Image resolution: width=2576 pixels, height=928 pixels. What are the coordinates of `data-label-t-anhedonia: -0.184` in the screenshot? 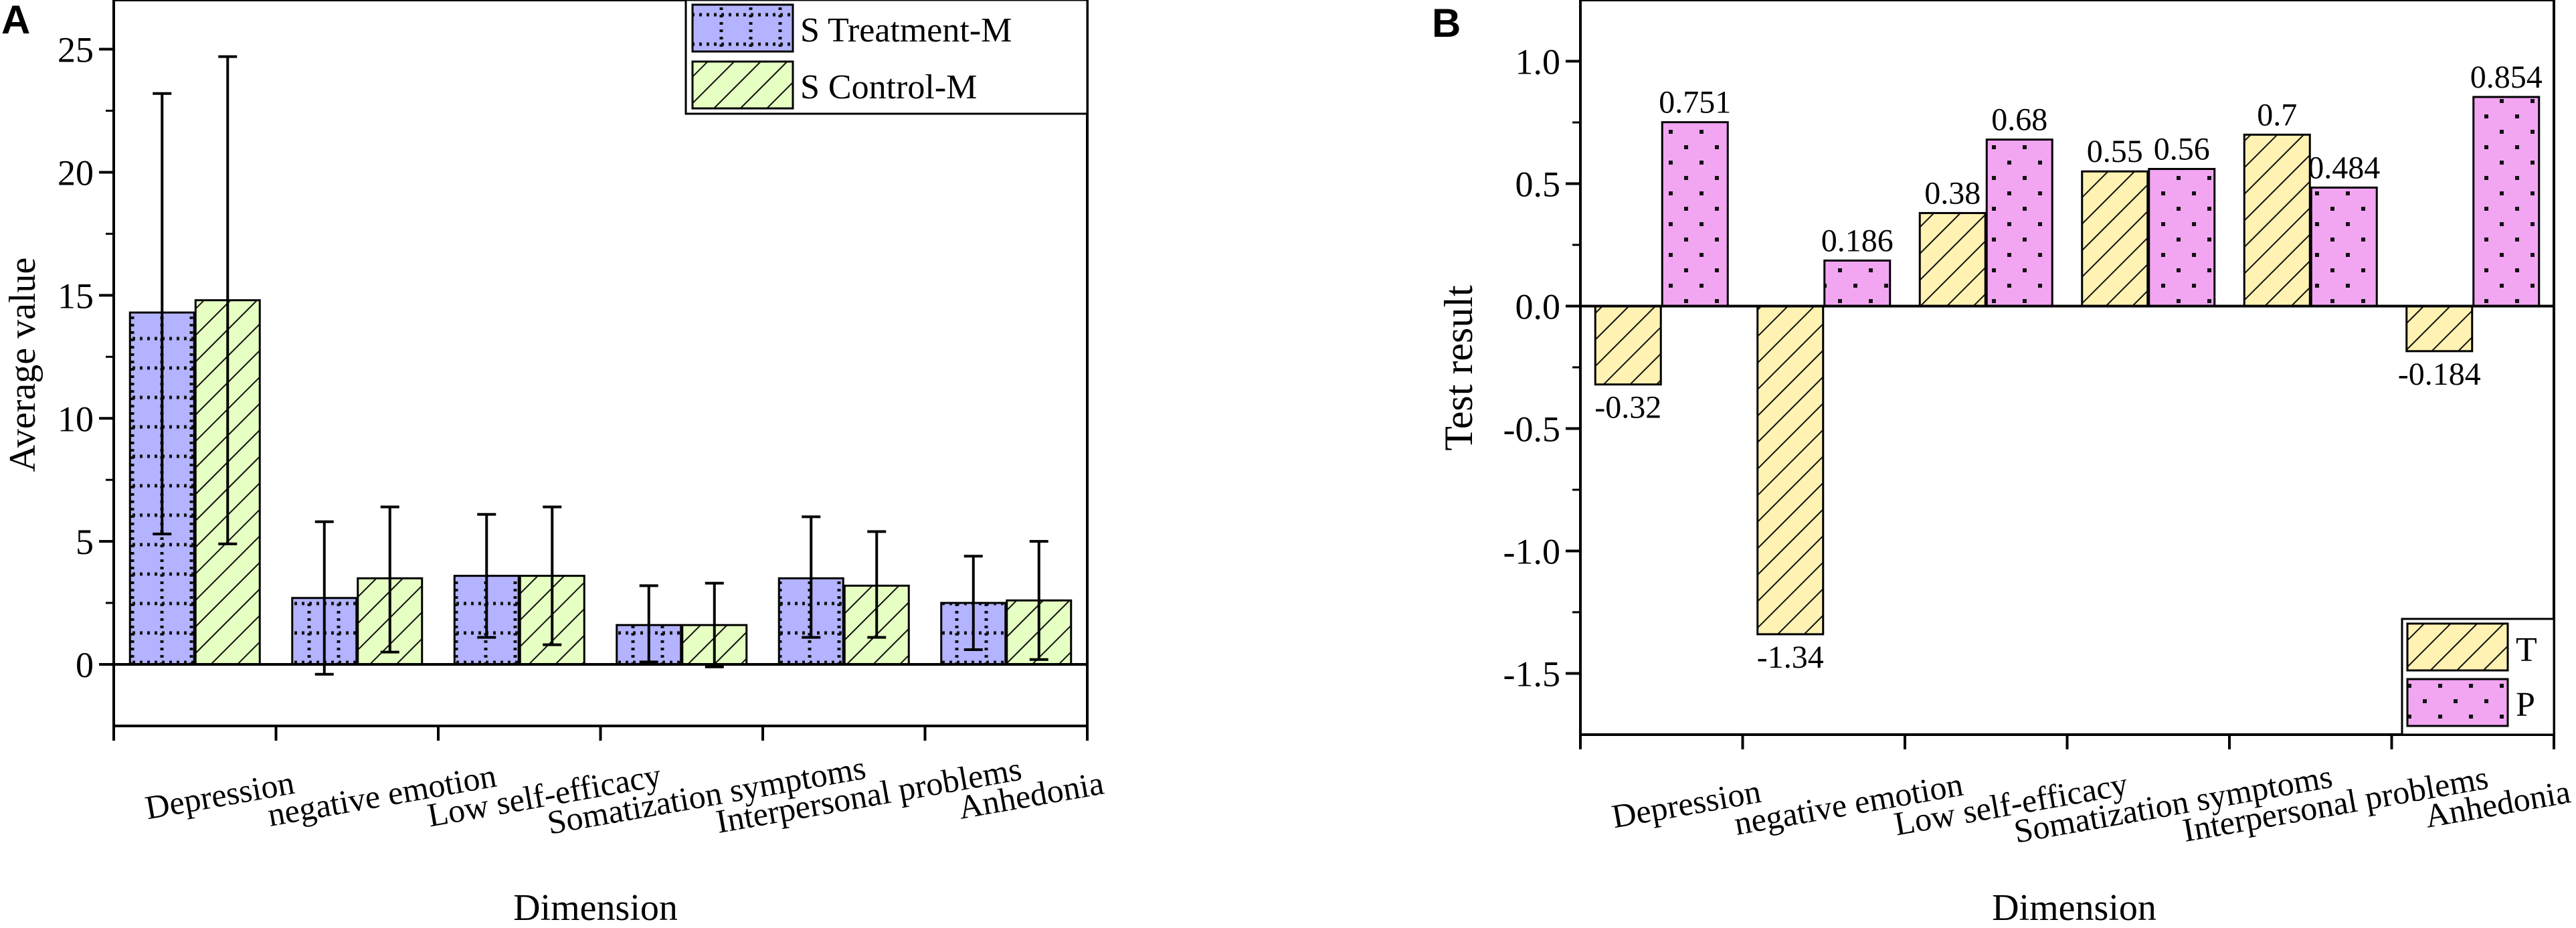 It's located at (2439, 374).